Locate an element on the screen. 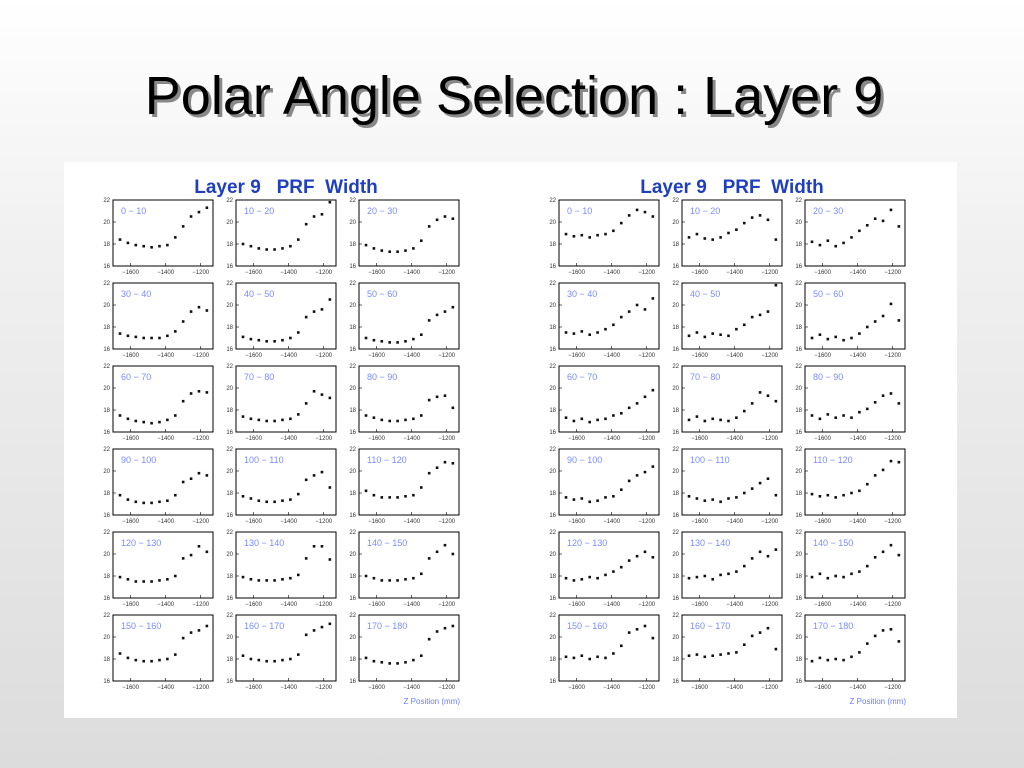 This screenshot has height=768, width=1024. chart-label: 40 − 50 is located at coordinates (705, 294).